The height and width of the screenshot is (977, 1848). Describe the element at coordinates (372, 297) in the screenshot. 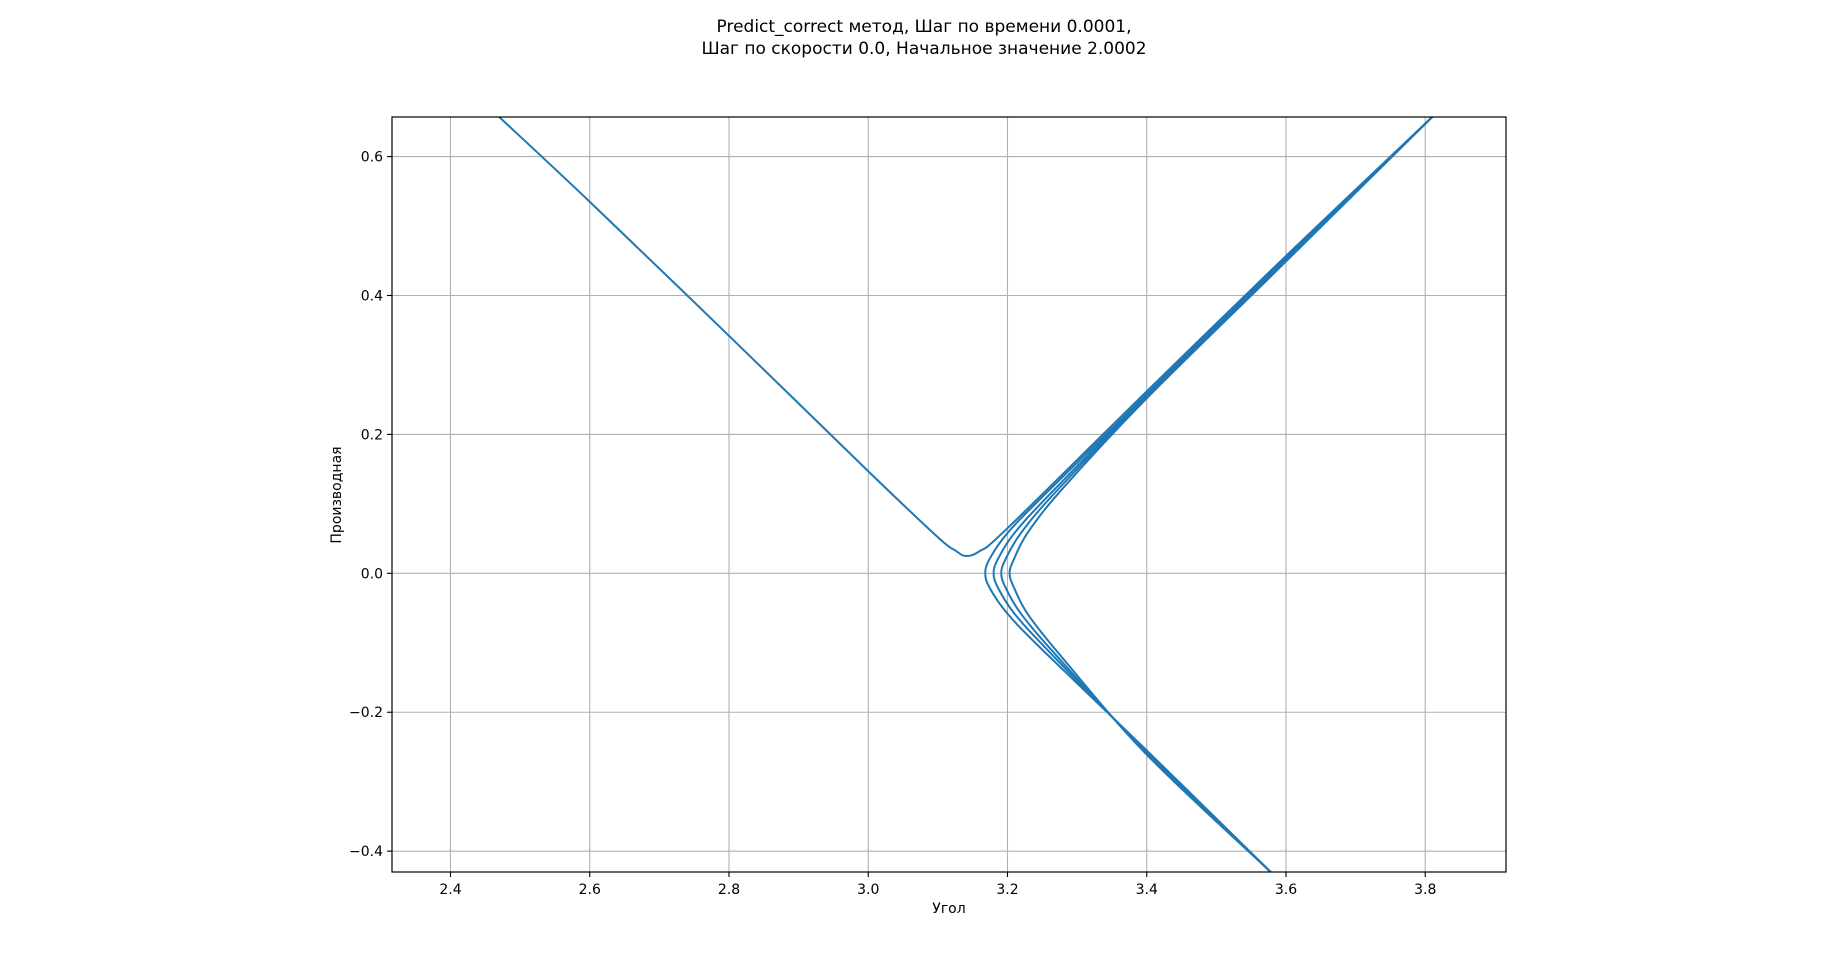

I see `y-tick-label: 0.4` at that location.